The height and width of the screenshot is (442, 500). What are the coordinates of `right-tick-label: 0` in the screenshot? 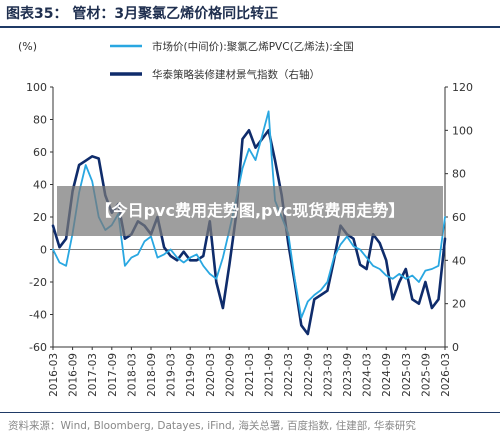 It's located at (455, 347).